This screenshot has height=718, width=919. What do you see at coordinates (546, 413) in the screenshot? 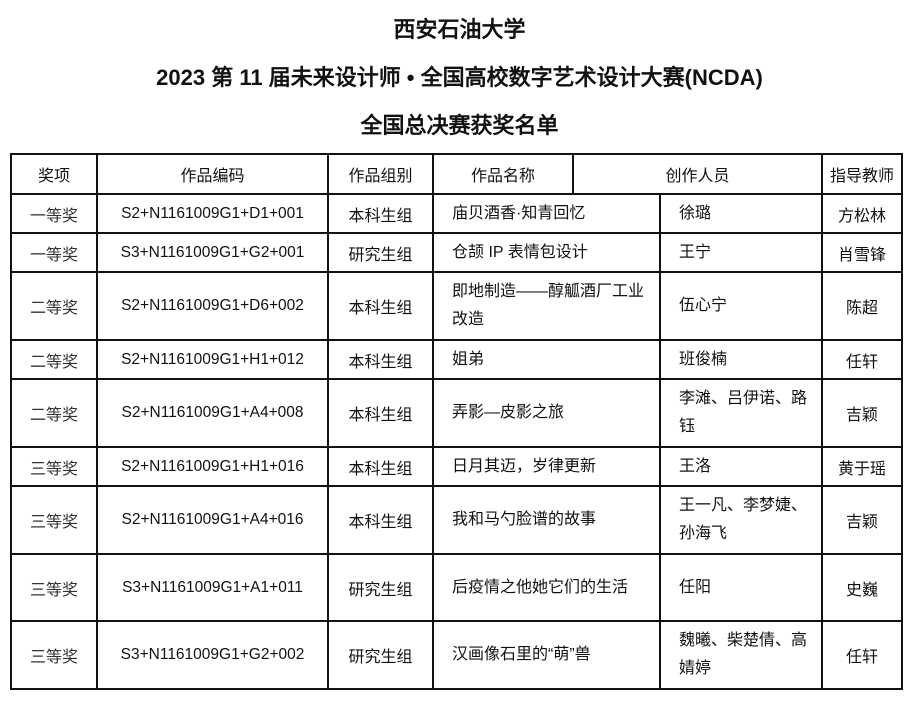
I see `work-name-cell: 弄影—皮影之旅` at bounding box center [546, 413].